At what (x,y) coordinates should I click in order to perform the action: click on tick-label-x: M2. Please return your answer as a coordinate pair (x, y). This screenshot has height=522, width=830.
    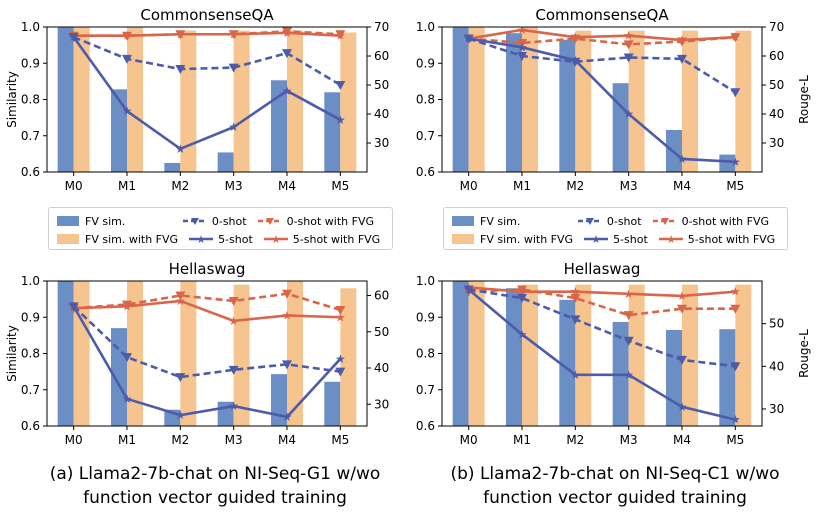
    Looking at the image, I should click on (575, 186).